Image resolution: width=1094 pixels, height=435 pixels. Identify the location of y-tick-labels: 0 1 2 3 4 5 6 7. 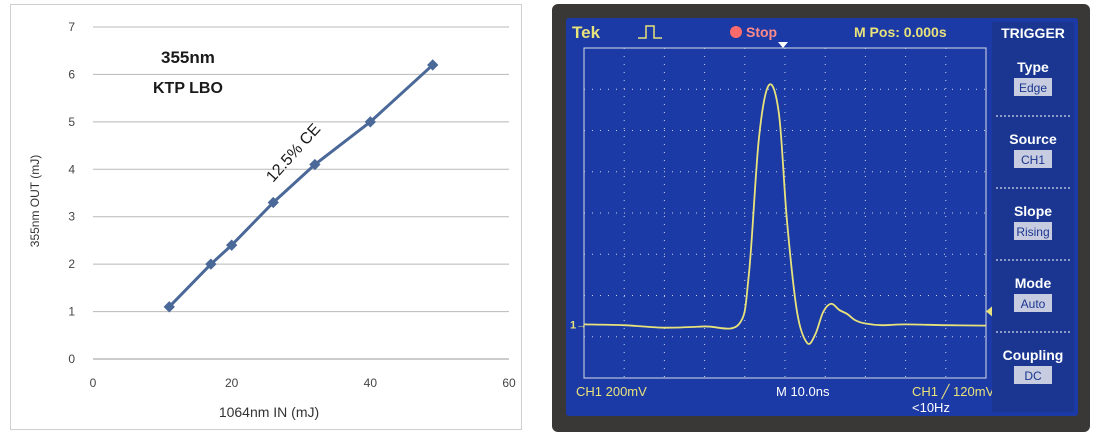
(71, 193).